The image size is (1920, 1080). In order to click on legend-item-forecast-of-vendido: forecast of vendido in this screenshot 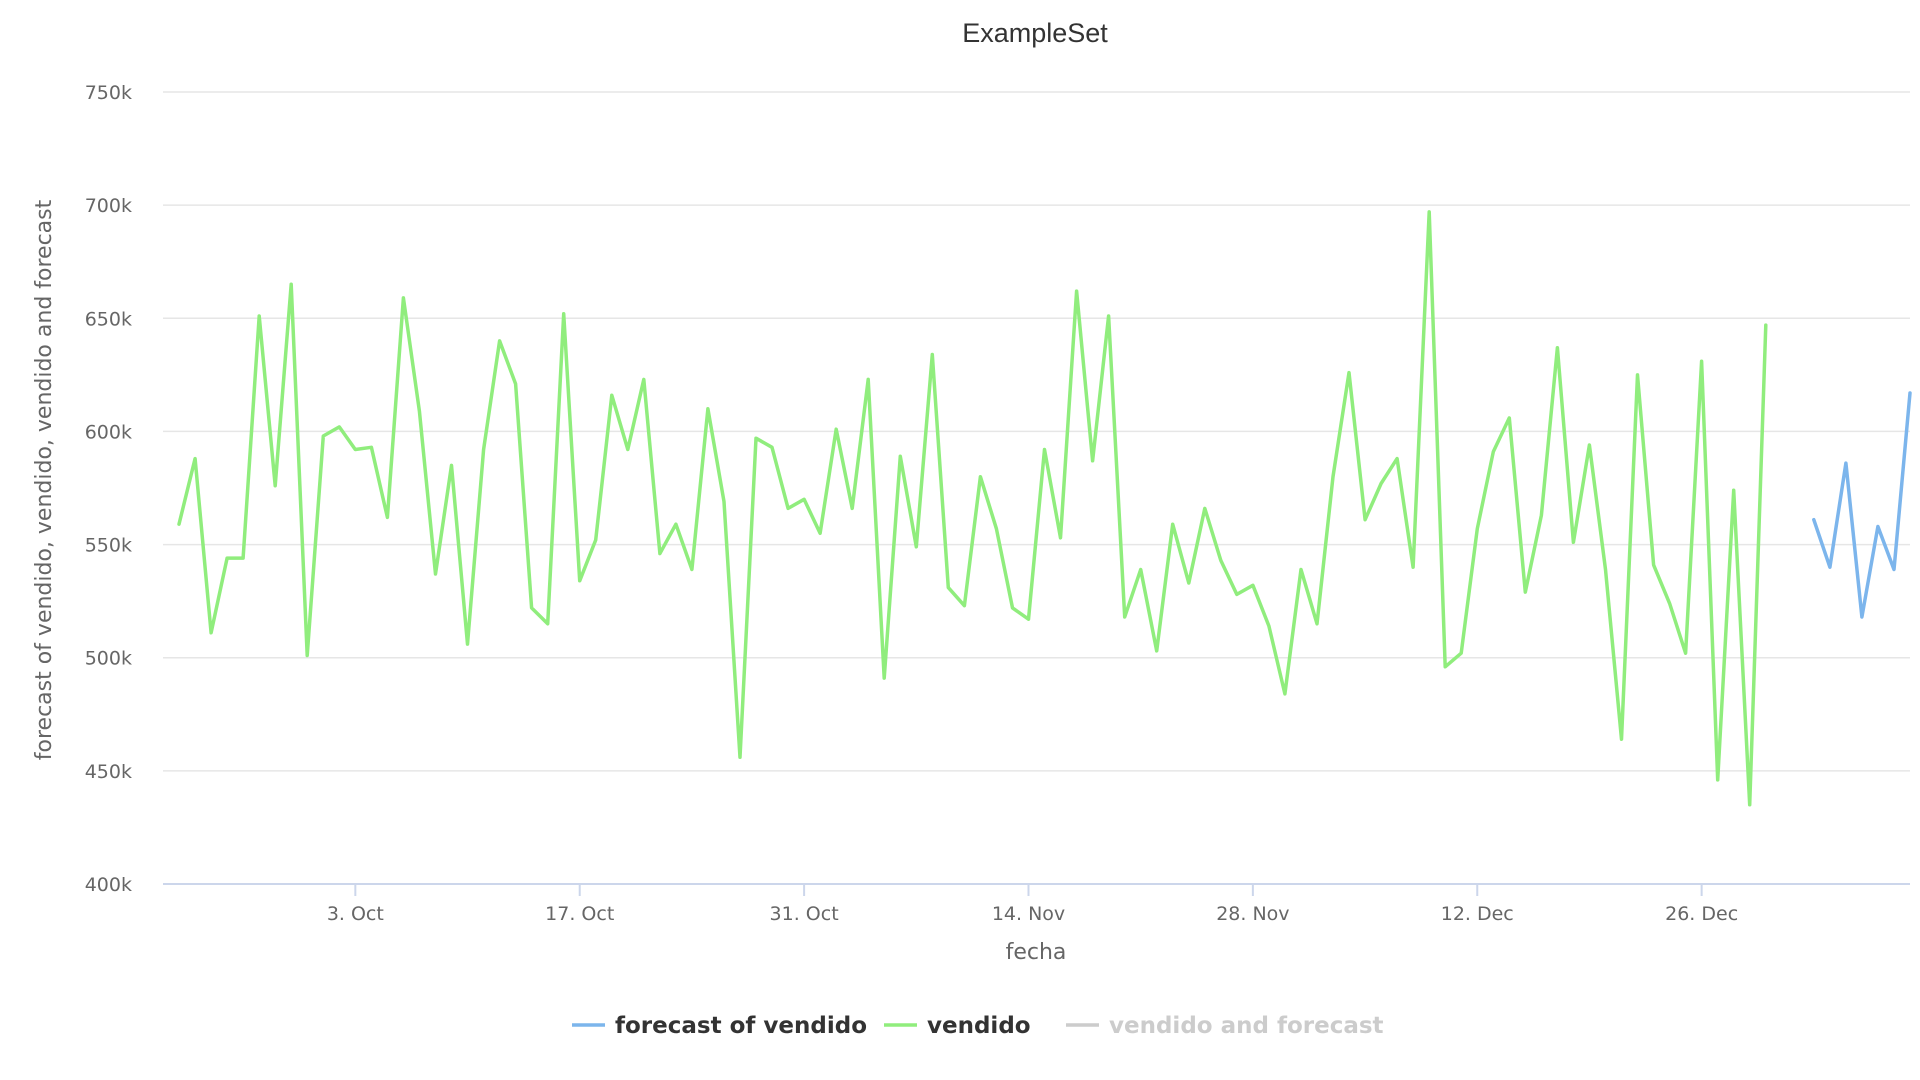, I will do `click(719, 1026)`.